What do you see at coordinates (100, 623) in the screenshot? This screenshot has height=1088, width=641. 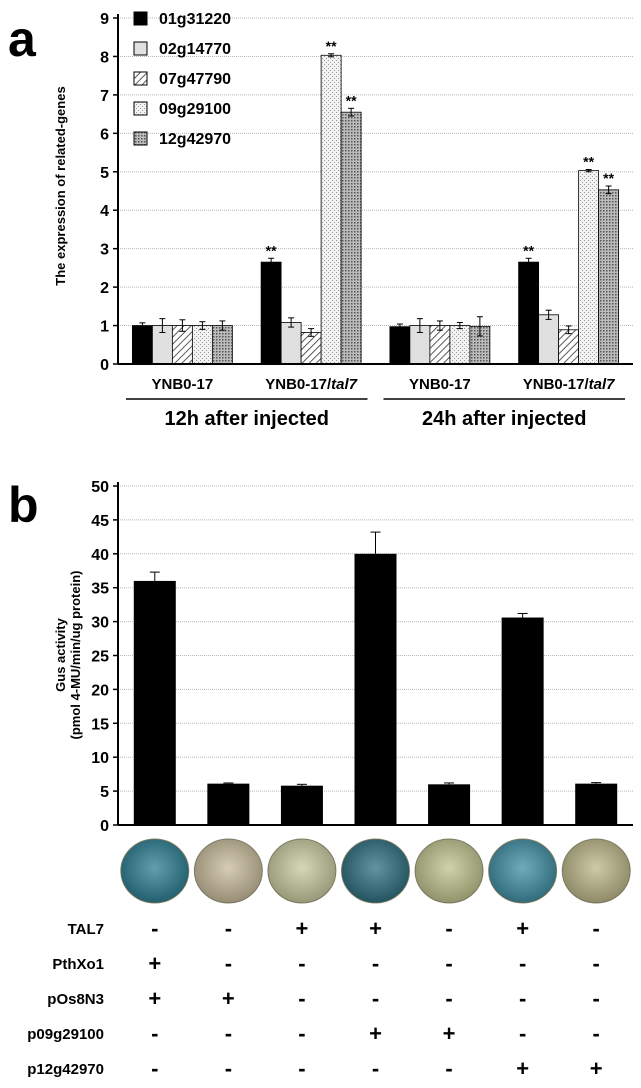 I see `chart-b-y-tick-label: 30` at bounding box center [100, 623].